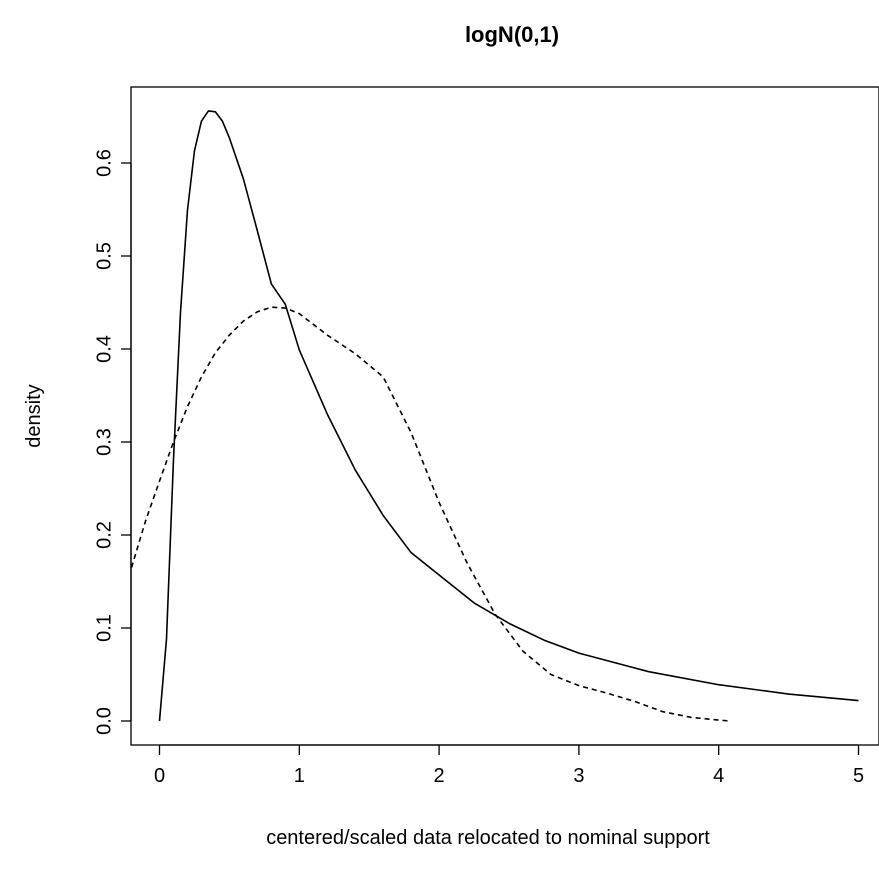 This screenshot has height=874, width=879. What do you see at coordinates (509, 765) in the screenshot?
I see `x-axis: 0 1 2 3 4 5` at bounding box center [509, 765].